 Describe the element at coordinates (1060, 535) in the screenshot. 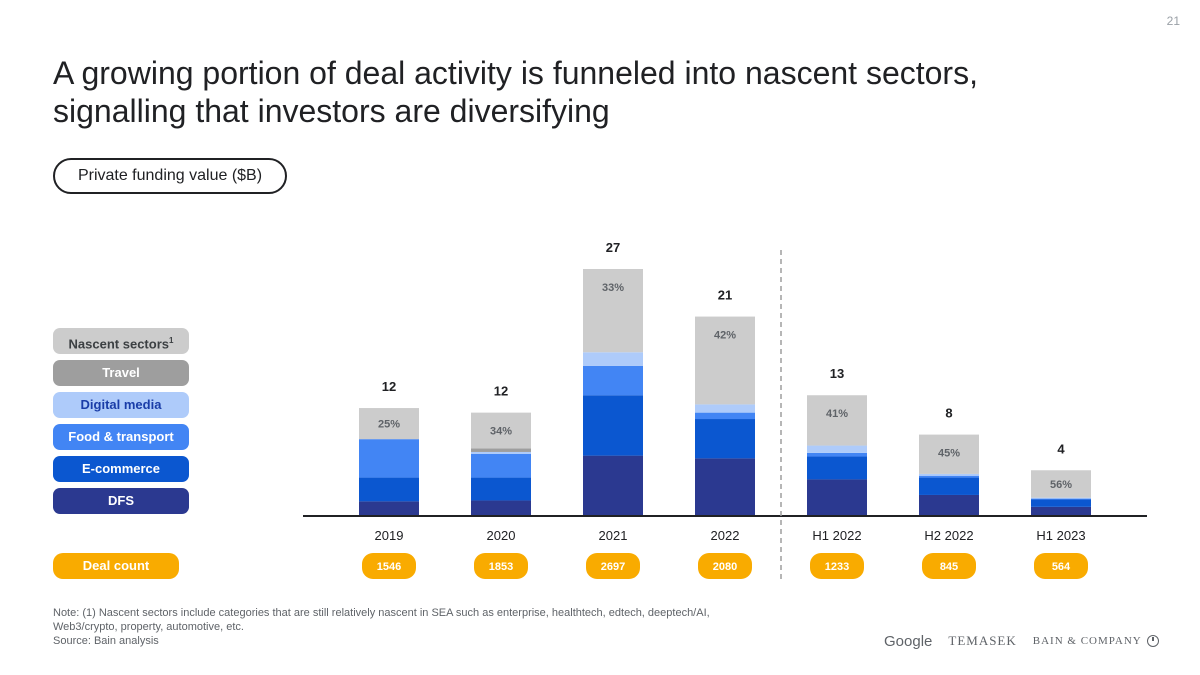

I see `x-tick-label: H1 2023` at that location.